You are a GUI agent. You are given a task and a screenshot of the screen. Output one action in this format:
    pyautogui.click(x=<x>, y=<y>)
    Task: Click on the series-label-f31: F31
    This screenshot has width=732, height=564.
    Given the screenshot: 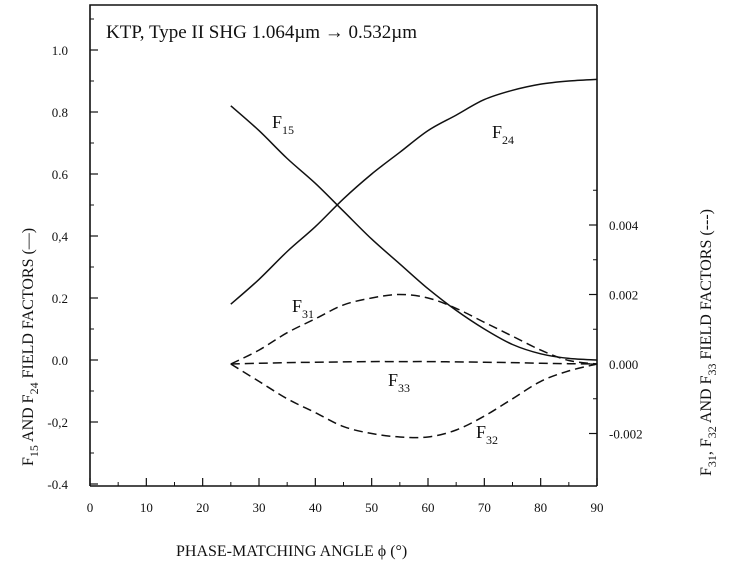 What is the action you would take?
    pyautogui.click(x=303, y=308)
    